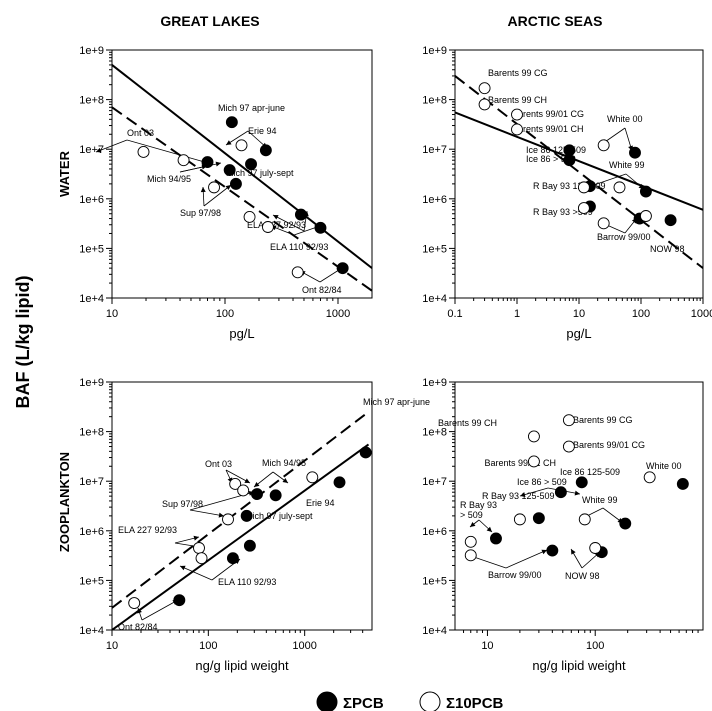  I want to click on annotation-label: White 00, so click(625, 119).